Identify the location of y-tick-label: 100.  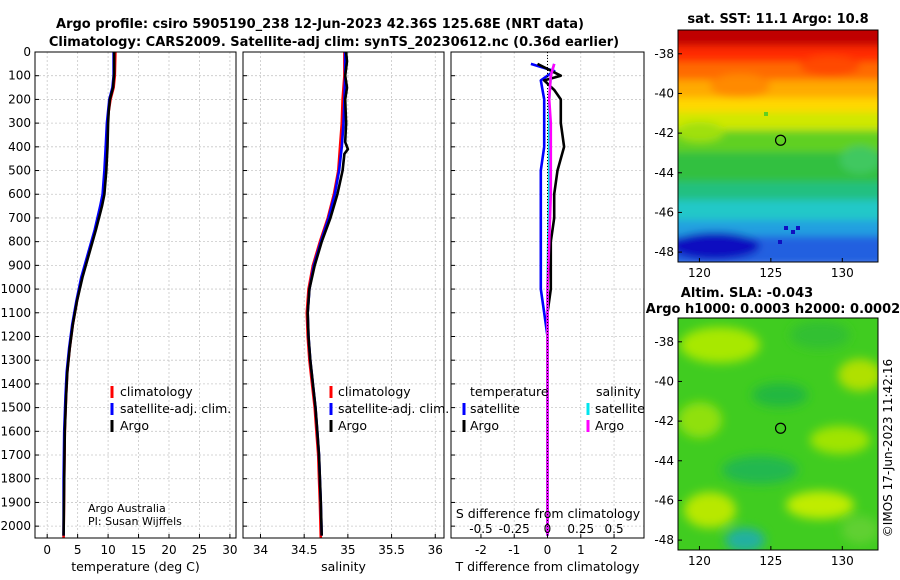
(19, 76).